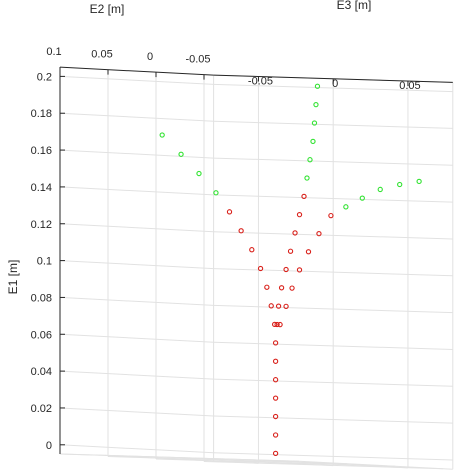 The image size is (474, 474). Describe the element at coordinates (41, 335) in the screenshot. I see `e1-tick-label: 0.06` at that location.